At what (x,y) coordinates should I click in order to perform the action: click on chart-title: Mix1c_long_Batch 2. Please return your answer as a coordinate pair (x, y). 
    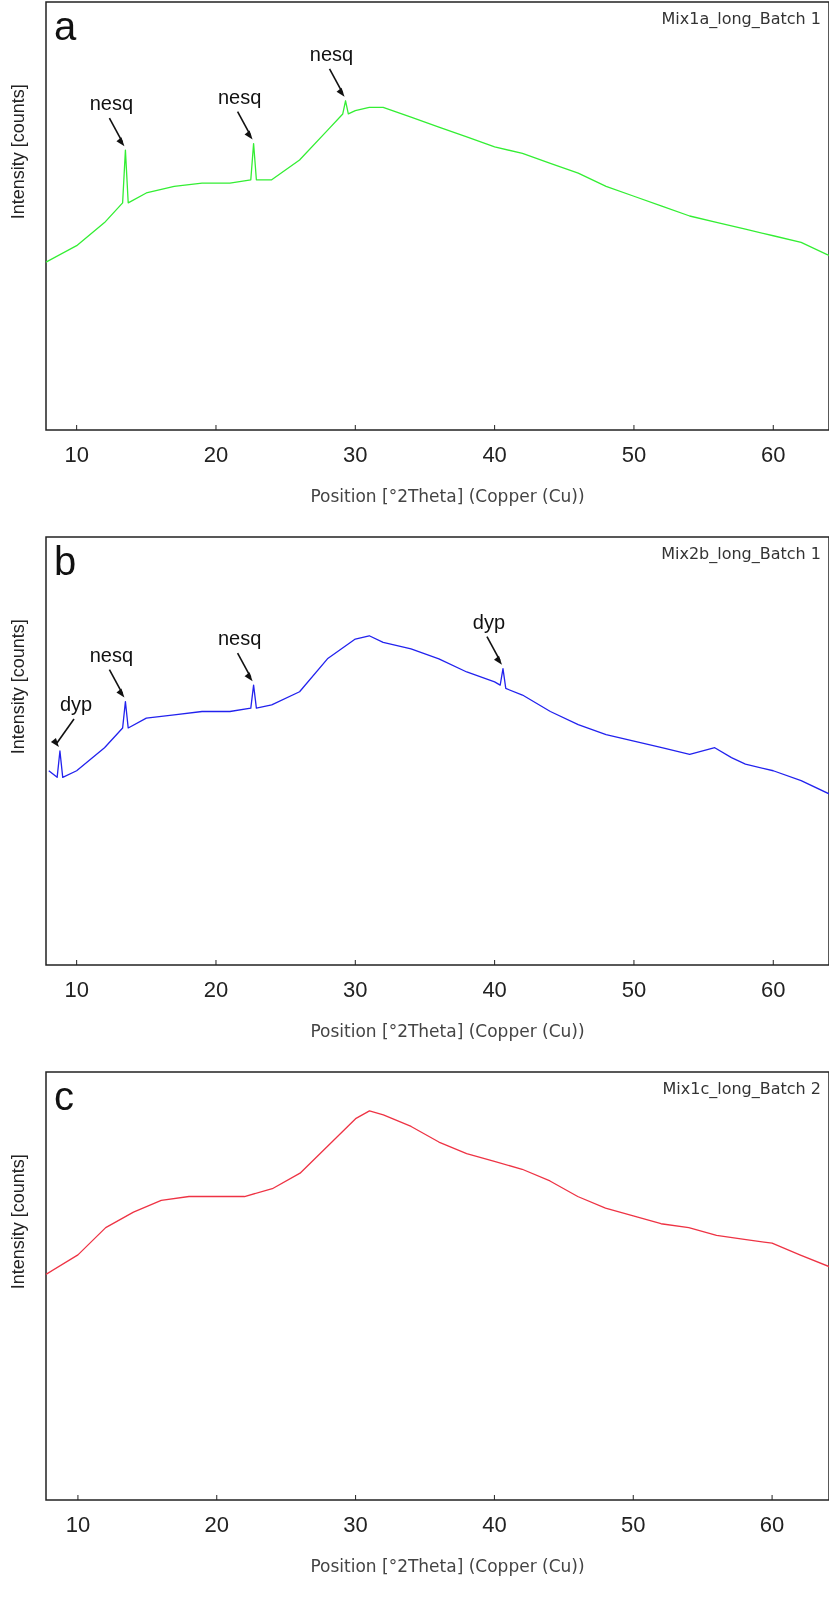
    Looking at the image, I should click on (741, 1089).